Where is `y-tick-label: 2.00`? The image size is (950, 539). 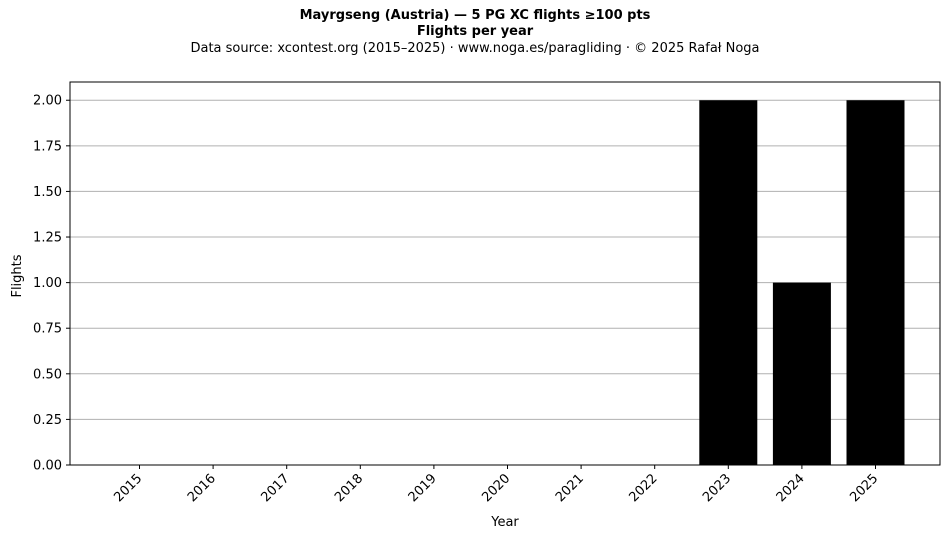 y-tick-label: 2.00 is located at coordinates (47, 101).